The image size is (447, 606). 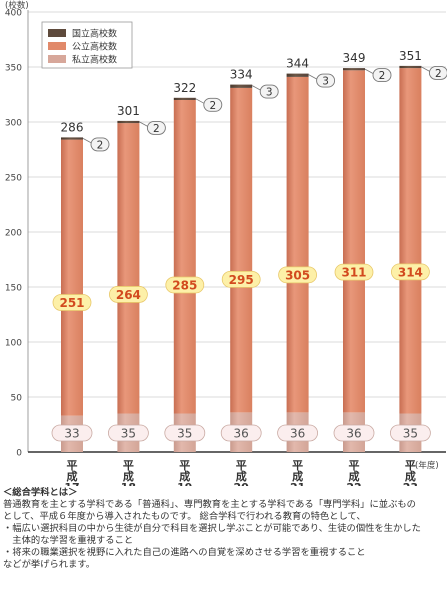 What do you see at coordinates (13, 289) in the screenshot?
I see `y-tick-label: 150` at bounding box center [13, 289].